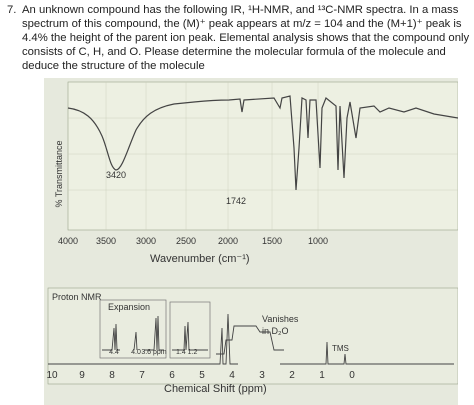 The height and width of the screenshot is (405, 474). I want to click on ir-x-tick-label: 2000, so click(228, 241).